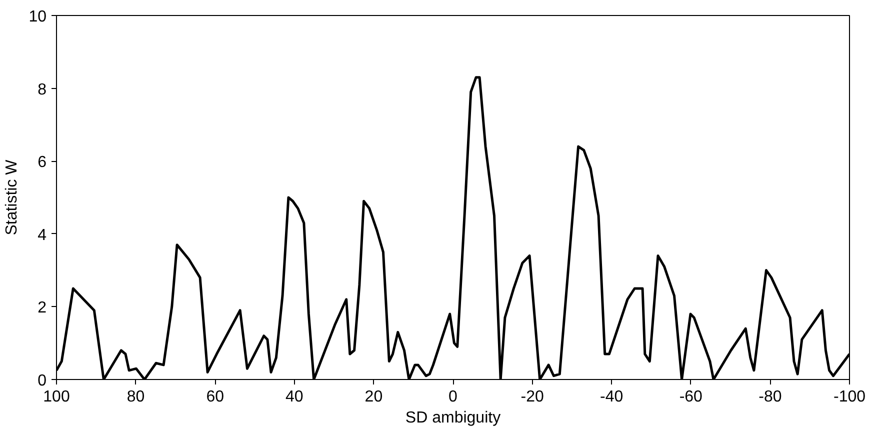 The height and width of the screenshot is (429, 879). Describe the element at coordinates (42, 163) in the screenshot. I see `y-tick-label: 6` at that location.